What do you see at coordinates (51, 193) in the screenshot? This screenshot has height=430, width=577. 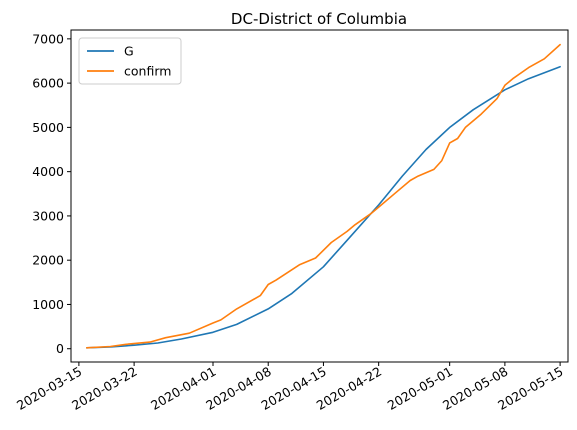 I see `y-axis: 0 1000 2000 3000 4000 5000 6000 7000` at bounding box center [51, 193].